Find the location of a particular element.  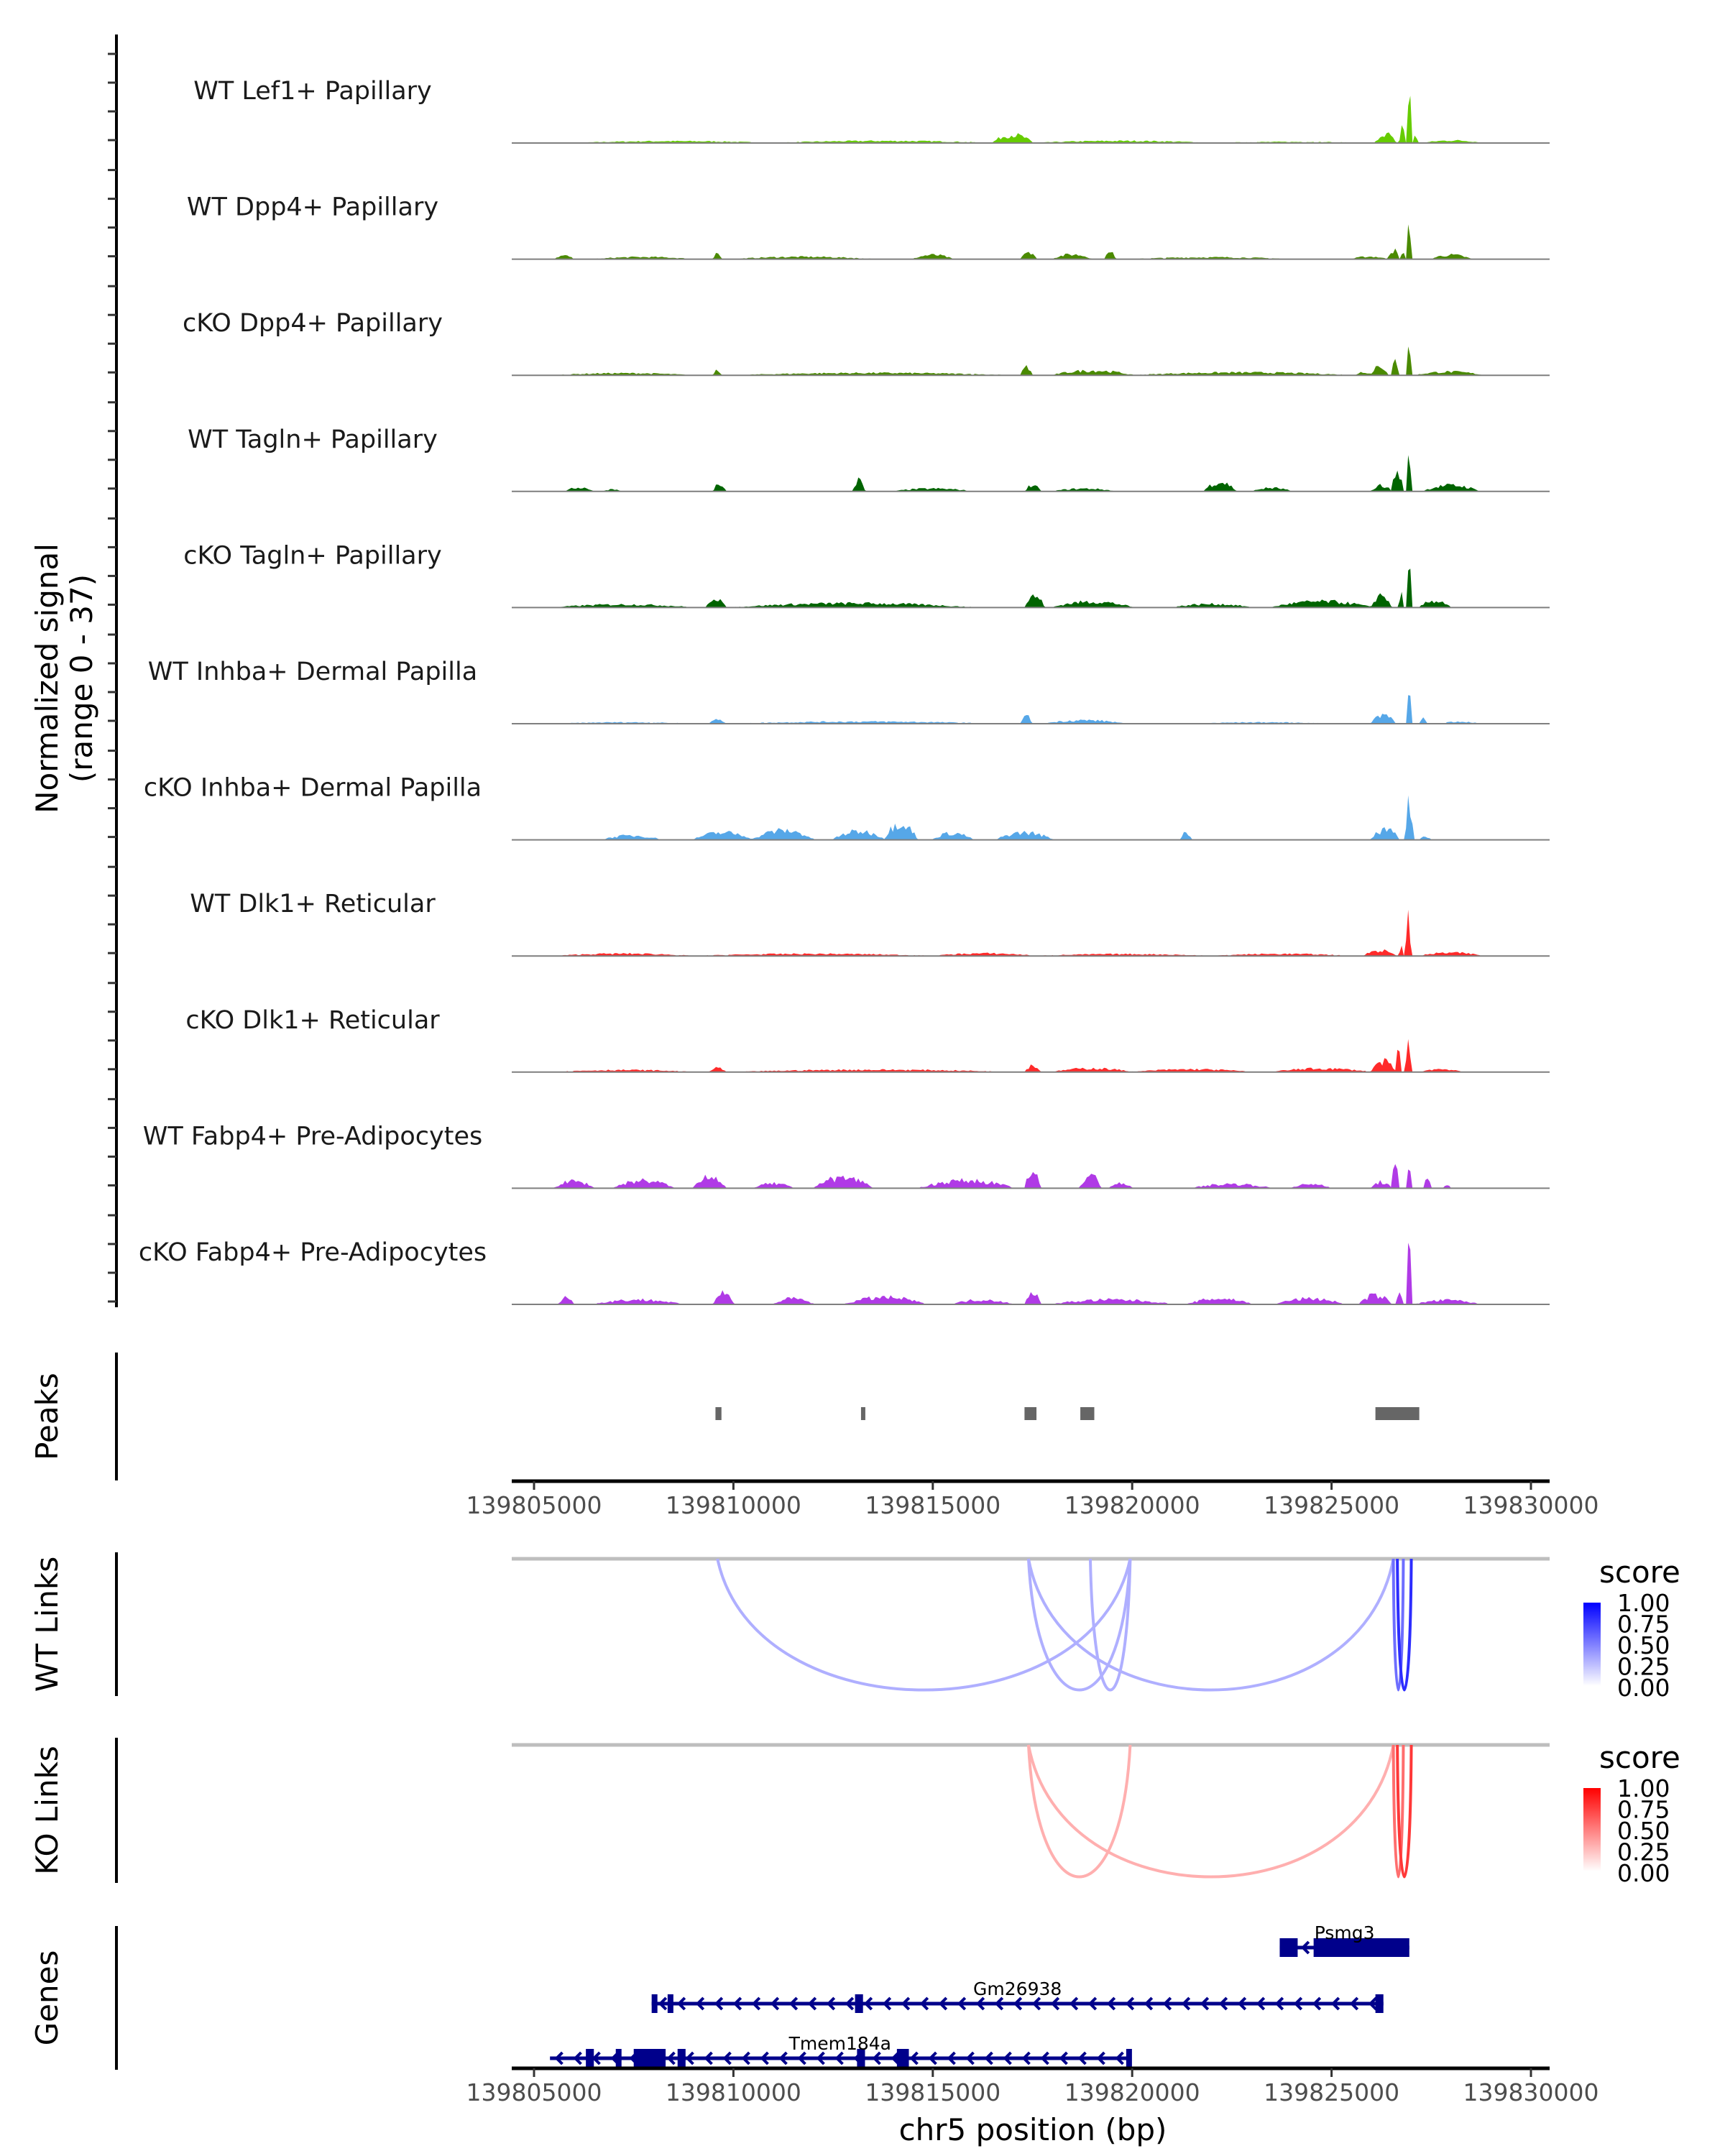

legend-tick-label: 0.75 is located at coordinates (1643, 1810).